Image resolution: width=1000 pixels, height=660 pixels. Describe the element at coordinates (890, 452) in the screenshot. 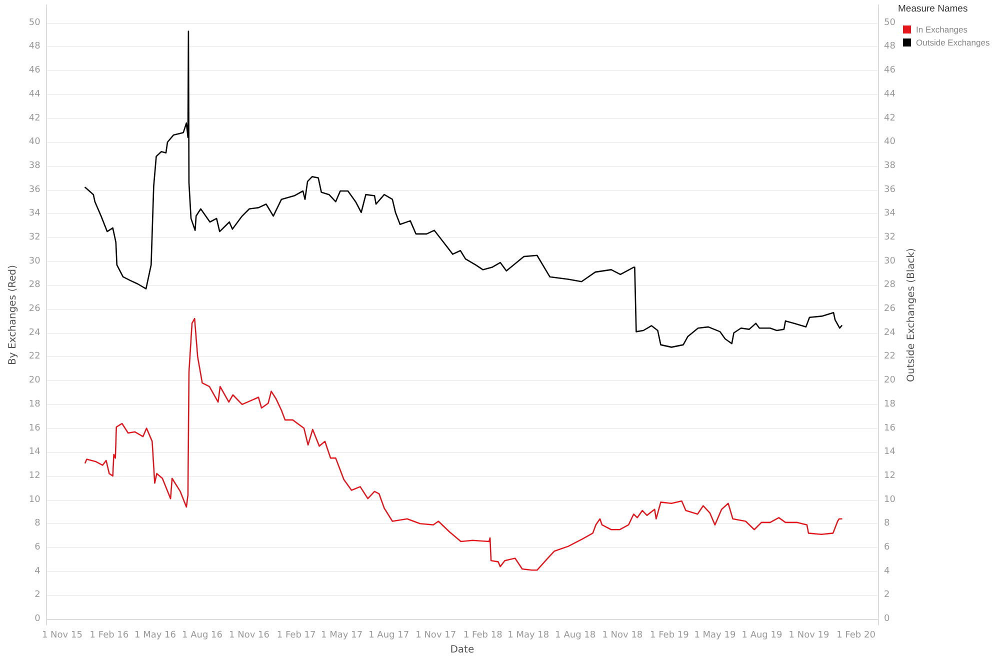

I see `y2-tick-label: 14` at that location.